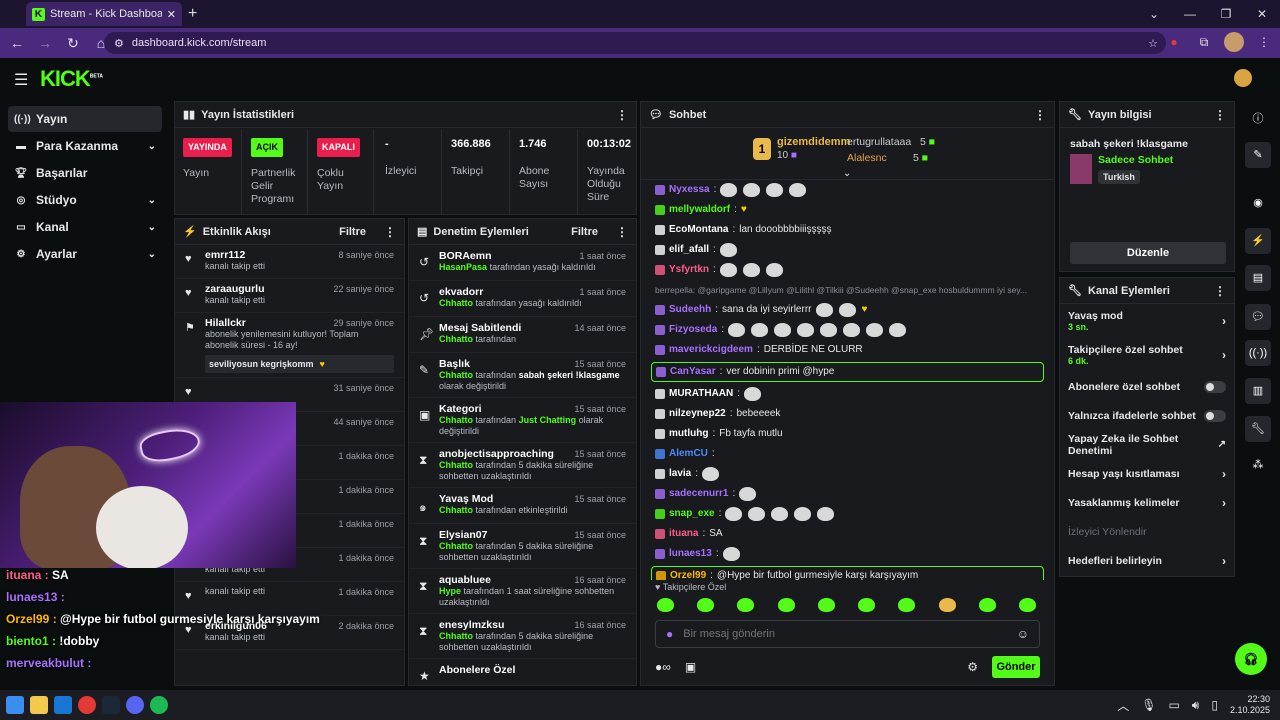 The height and width of the screenshot is (720, 1280). What do you see at coordinates (700, 209) in the screenshot?
I see `chat-username: mellywaldorf` at bounding box center [700, 209].